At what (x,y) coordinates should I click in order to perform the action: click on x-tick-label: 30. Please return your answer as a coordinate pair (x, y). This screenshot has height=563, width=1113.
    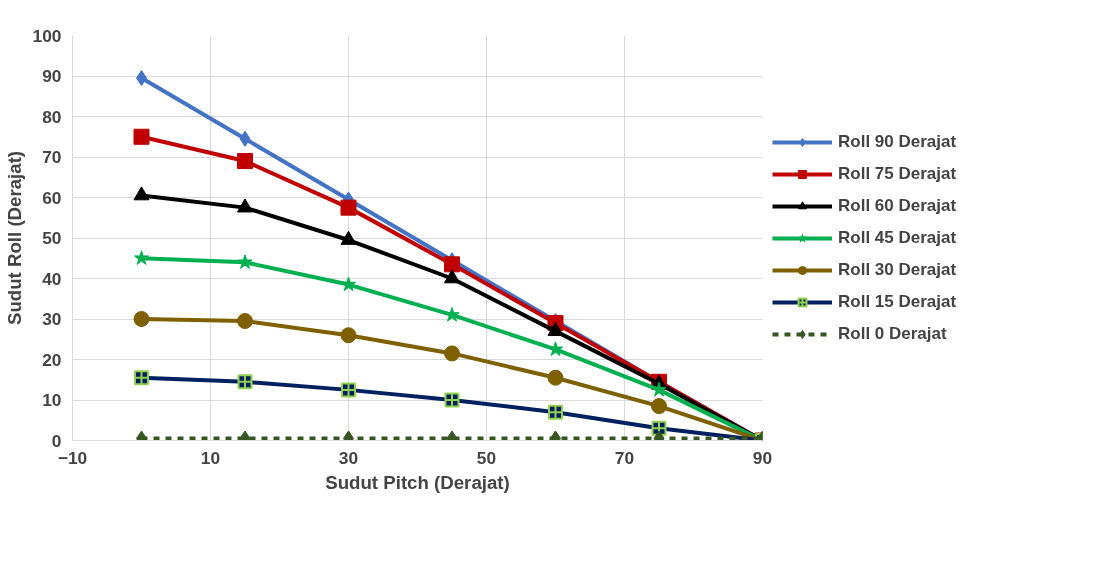
    Looking at the image, I should click on (348, 457).